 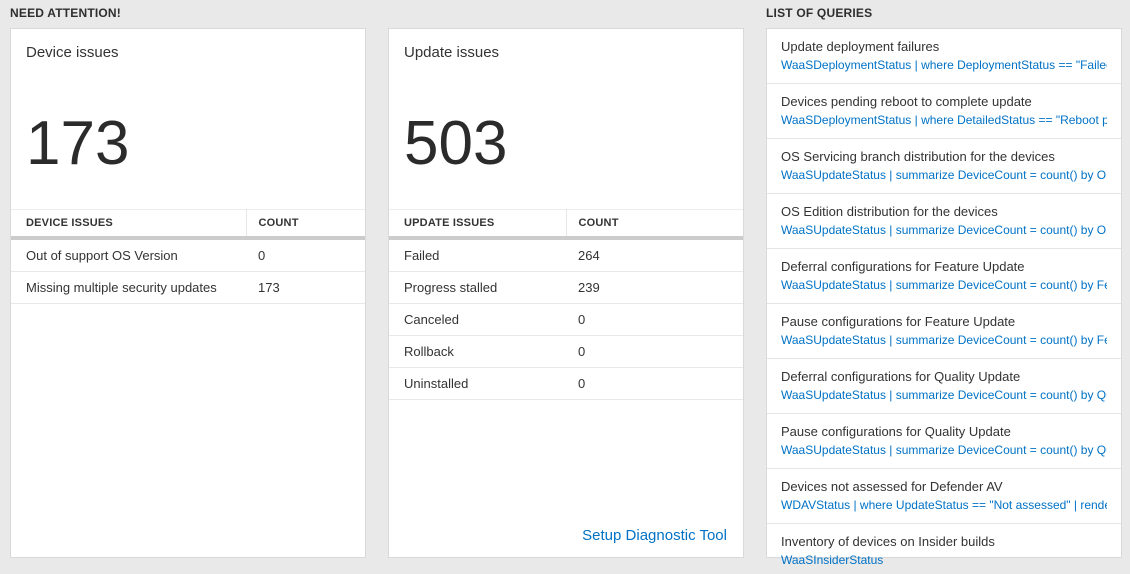 What do you see at coordinates (477, 383) in the screenshot?
I see `issue-label: Uninstalled` at bounding box center [477, 383].